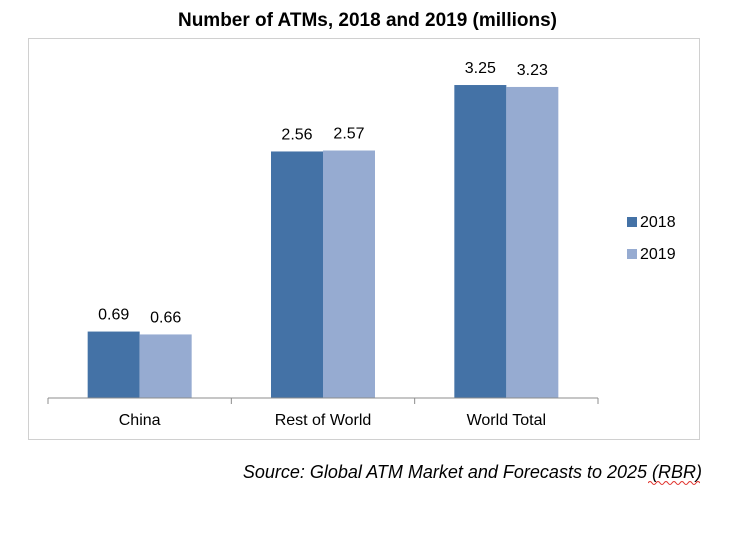 The height and width of the screenshot is (538, 735). I want to click on data-label: 3.25, so click(480, 68).